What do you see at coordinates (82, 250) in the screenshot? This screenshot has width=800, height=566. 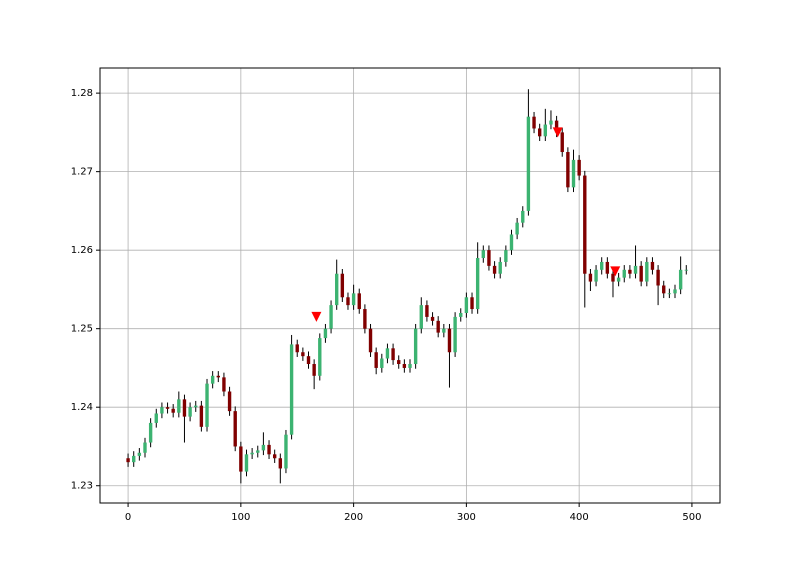 I see `y-tick-label: 1.26` at bounding box center [82, 250].